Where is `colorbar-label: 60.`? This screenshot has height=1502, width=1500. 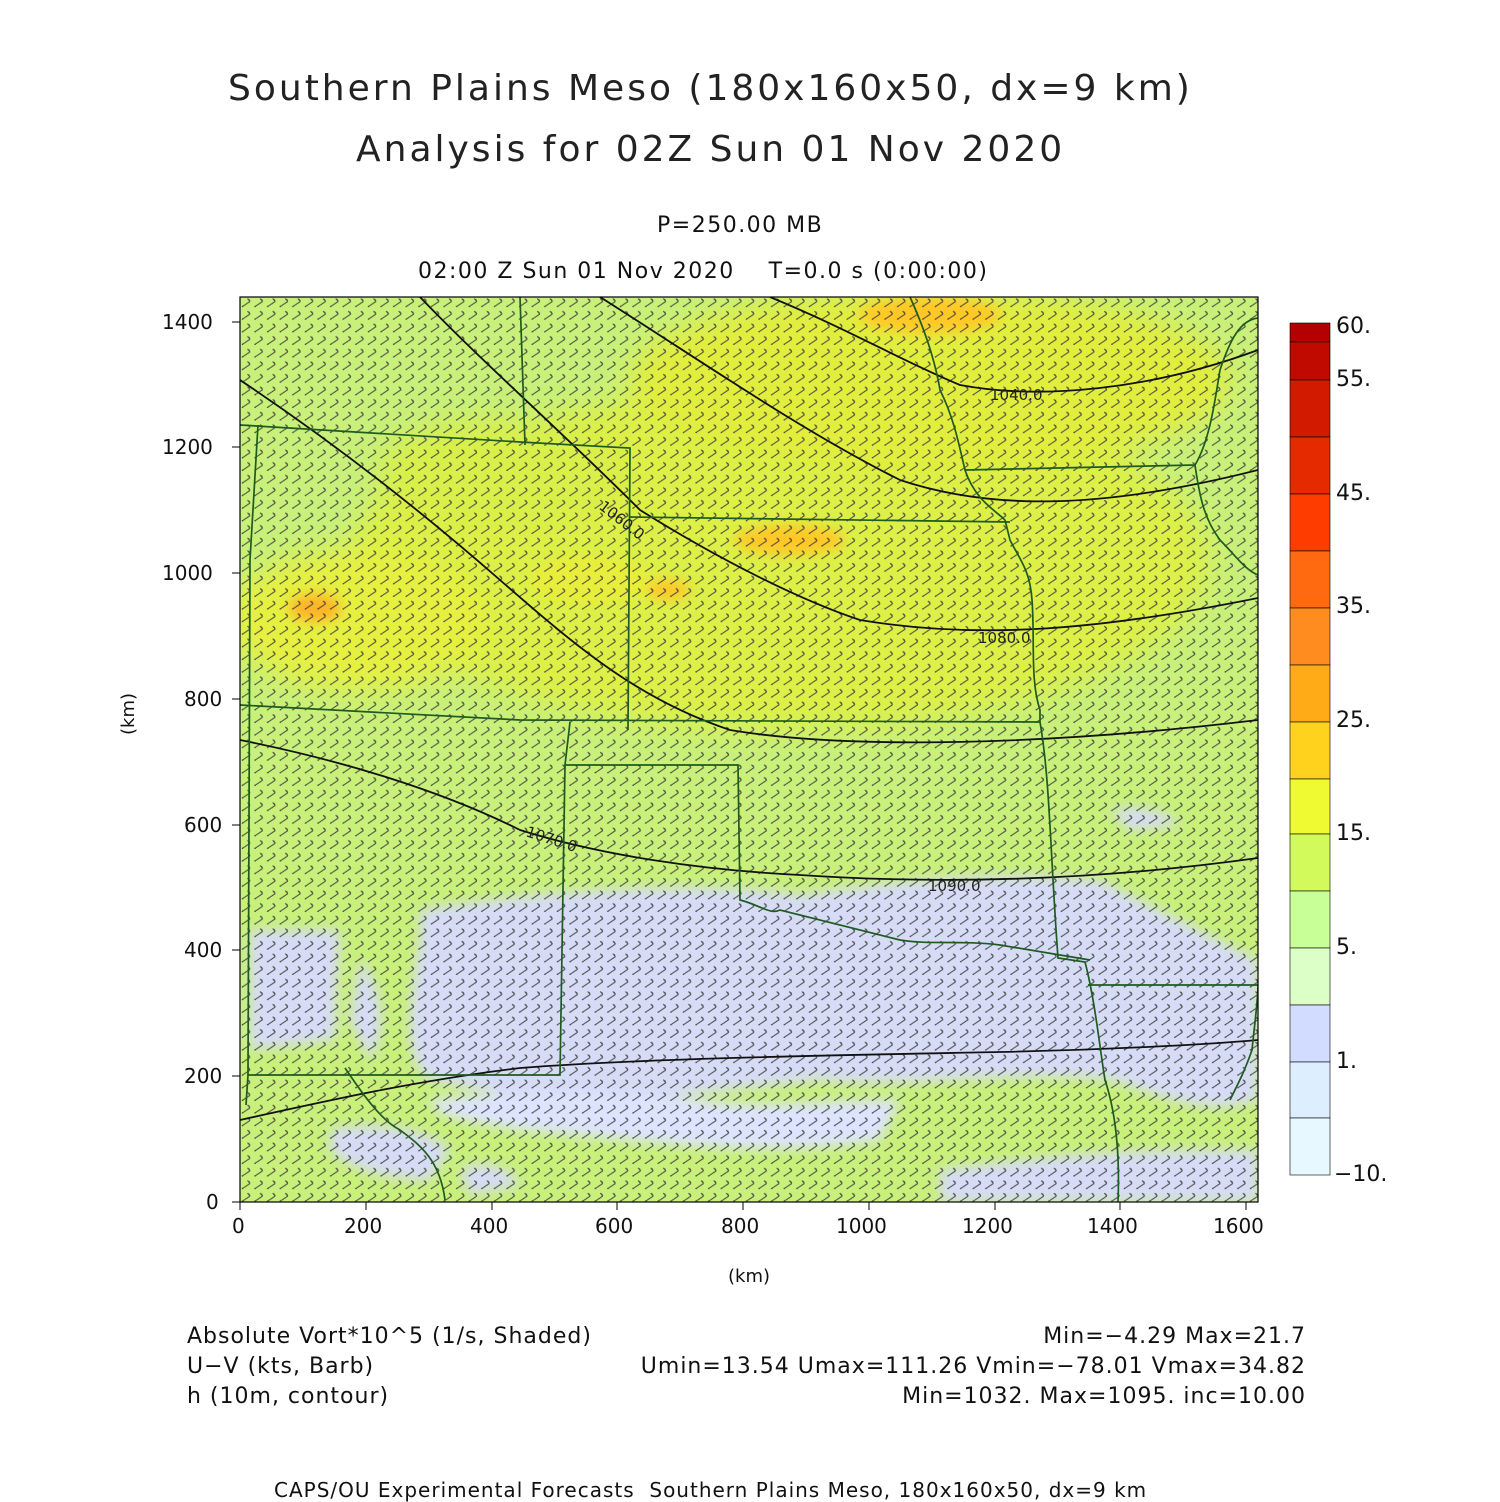 colorbar-label: 60. is located at coordinates (1353, 326).